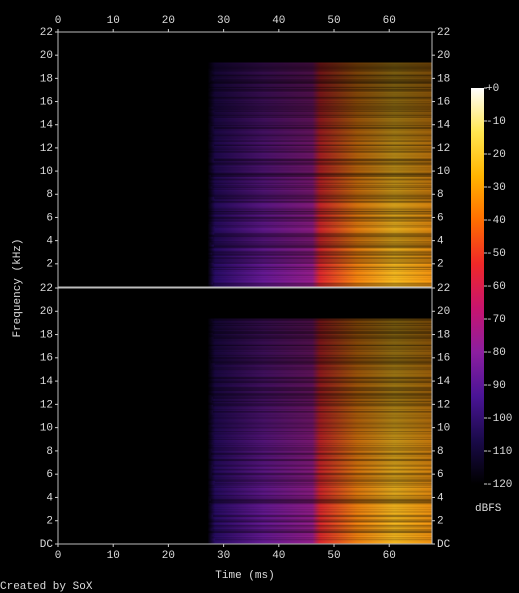  What do you see at coordinates (49, 522) in the screenshot?
I see `y-tick-label: 2` at bounding box center [49, 522].